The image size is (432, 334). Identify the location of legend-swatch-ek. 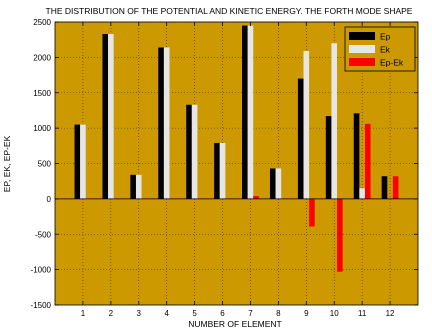
(362, 49).